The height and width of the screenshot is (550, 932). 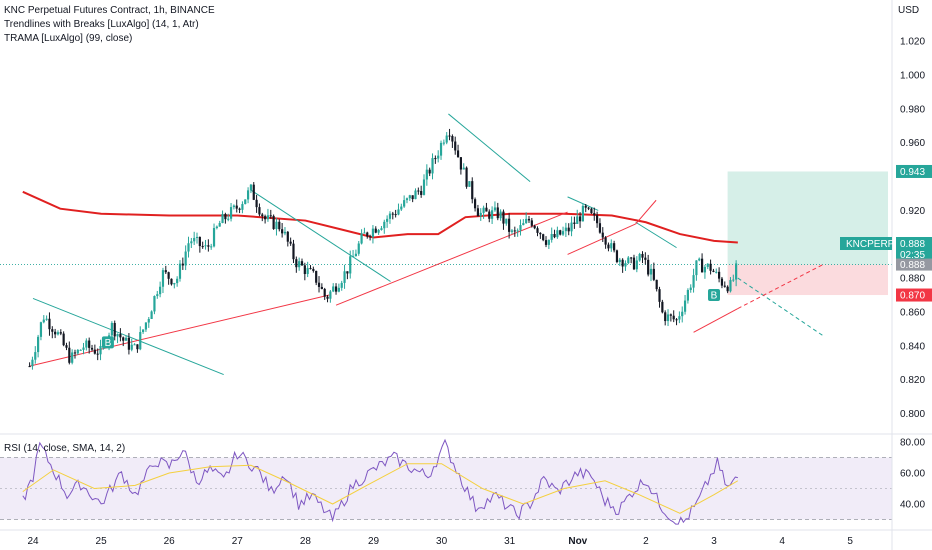 I want to click on rsi-tick-label: 80.00, so click(x=912, y=443).